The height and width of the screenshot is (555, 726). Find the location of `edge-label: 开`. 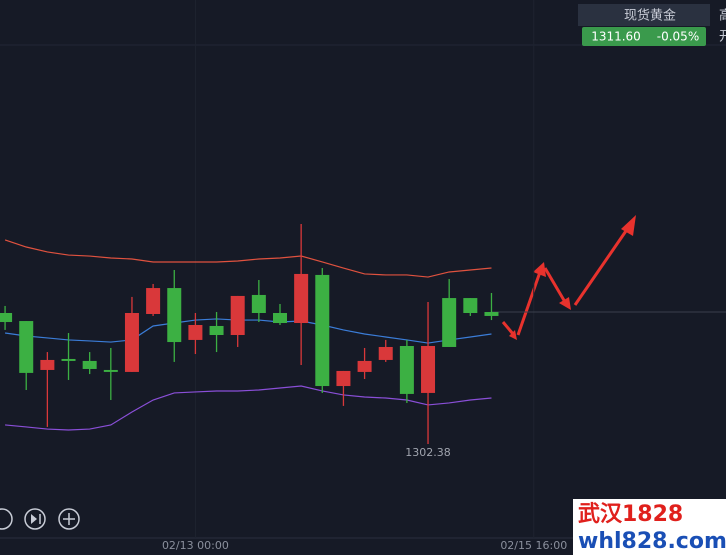

edge-label: 开 is located at coordinates (722, 37).